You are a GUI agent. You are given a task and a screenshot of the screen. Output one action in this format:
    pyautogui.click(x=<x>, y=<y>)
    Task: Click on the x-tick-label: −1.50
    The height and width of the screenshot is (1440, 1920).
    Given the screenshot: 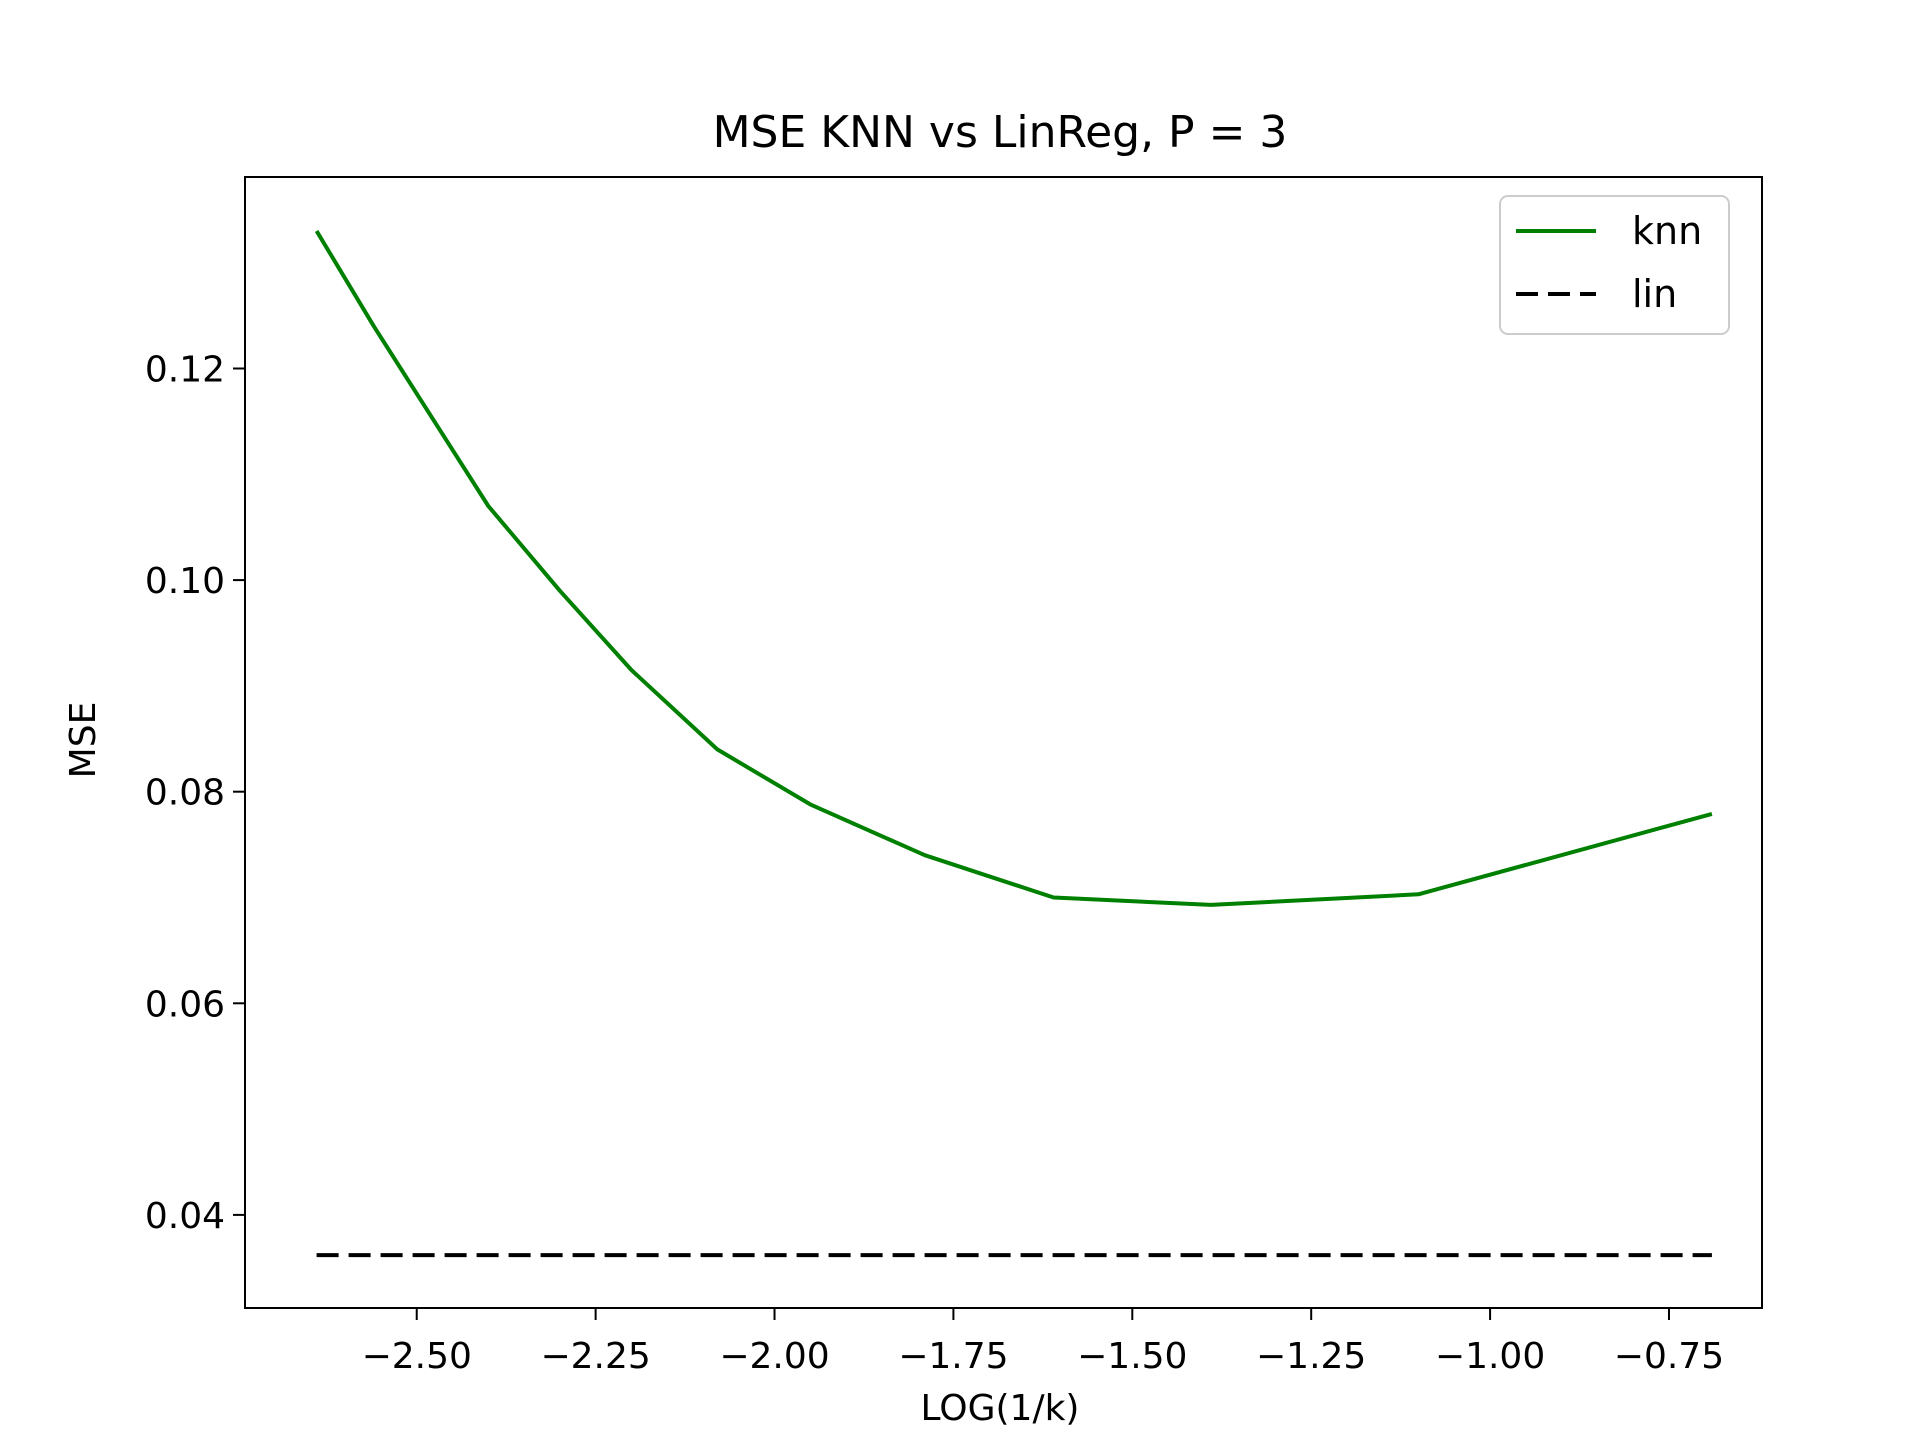 What is the action you would take?
    pyautogui.click(x=1132, y=1356)
    